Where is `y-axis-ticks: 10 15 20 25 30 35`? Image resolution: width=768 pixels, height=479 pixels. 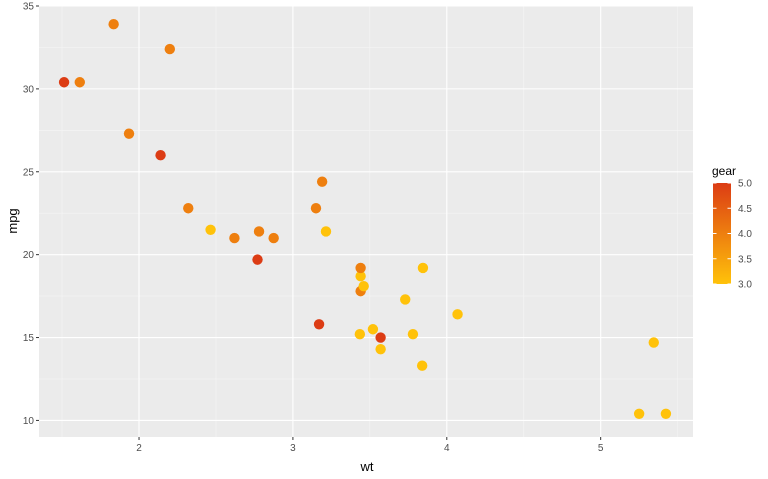 y-axis-ticks: 10 15 20 25 30 35 is located at coordinates (31, 214).